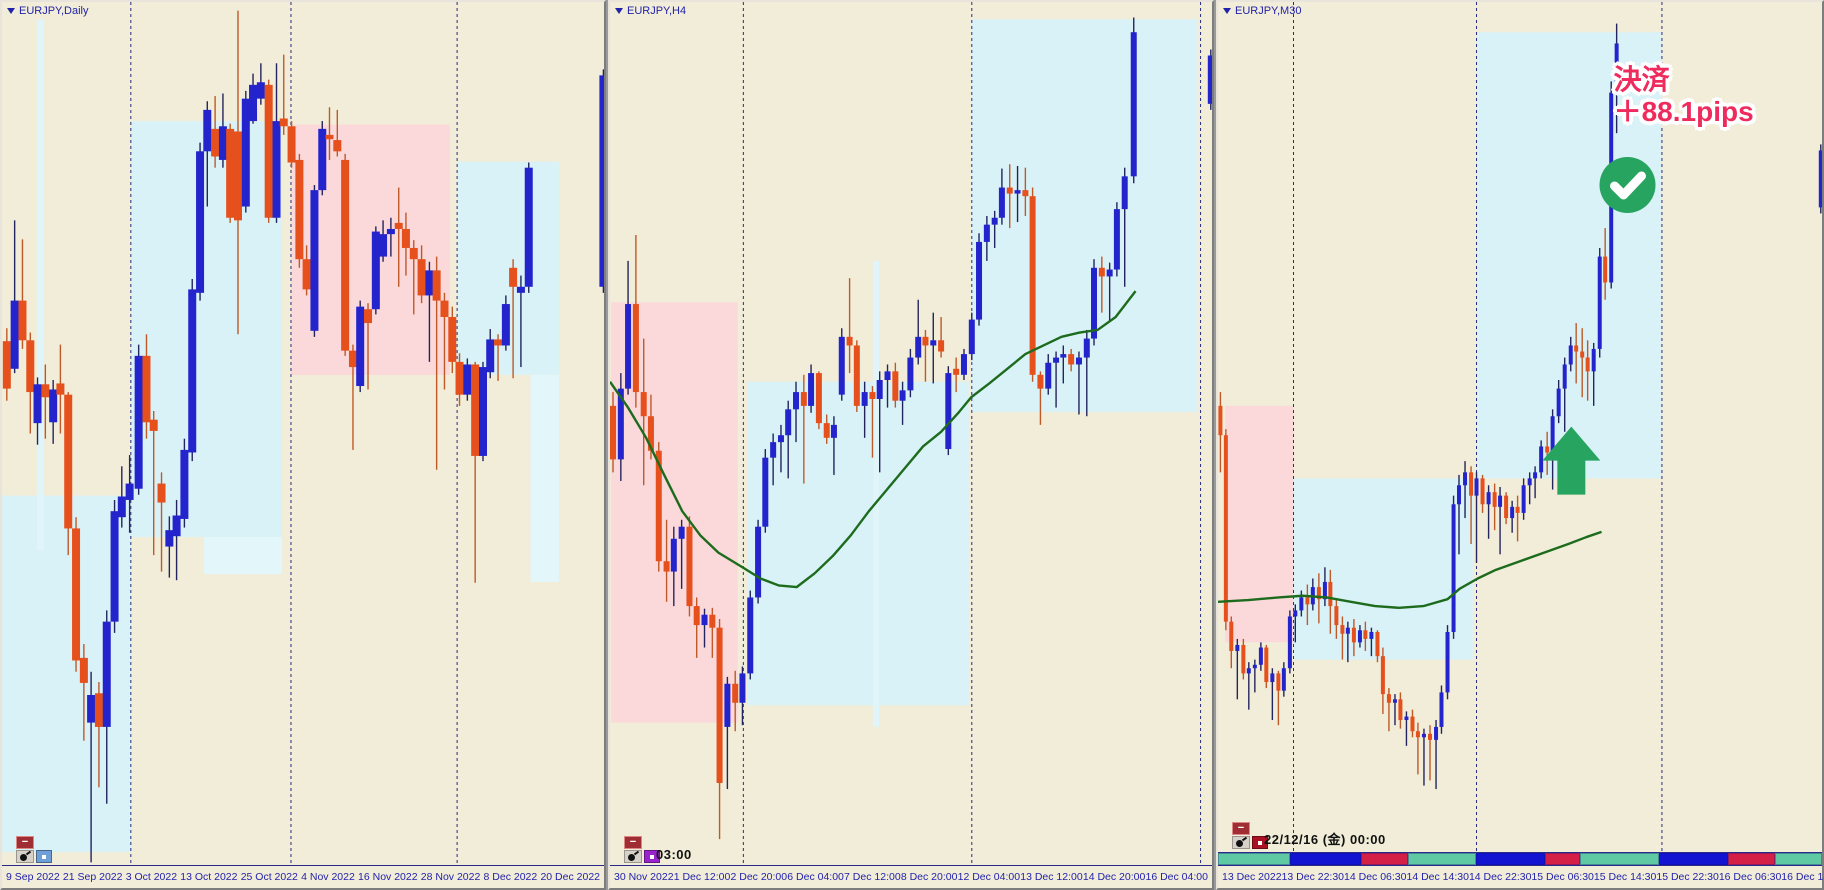 The height and width of the screenshot is (890, 1824). I want to click on axis-label: 4 Nov 2022, so click(328, 877).